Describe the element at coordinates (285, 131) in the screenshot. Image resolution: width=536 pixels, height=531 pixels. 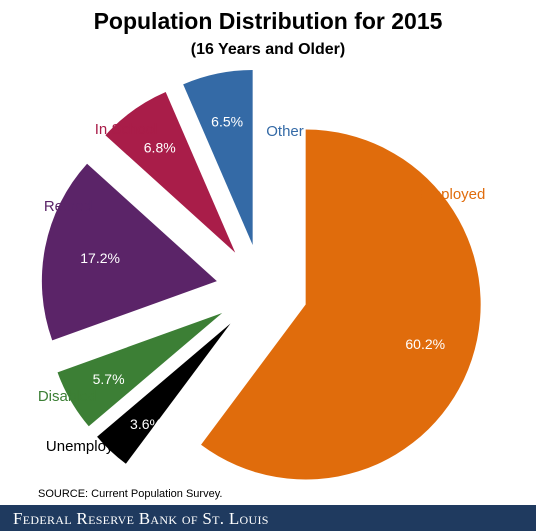
I see `slice-category-label: Other` at that location.